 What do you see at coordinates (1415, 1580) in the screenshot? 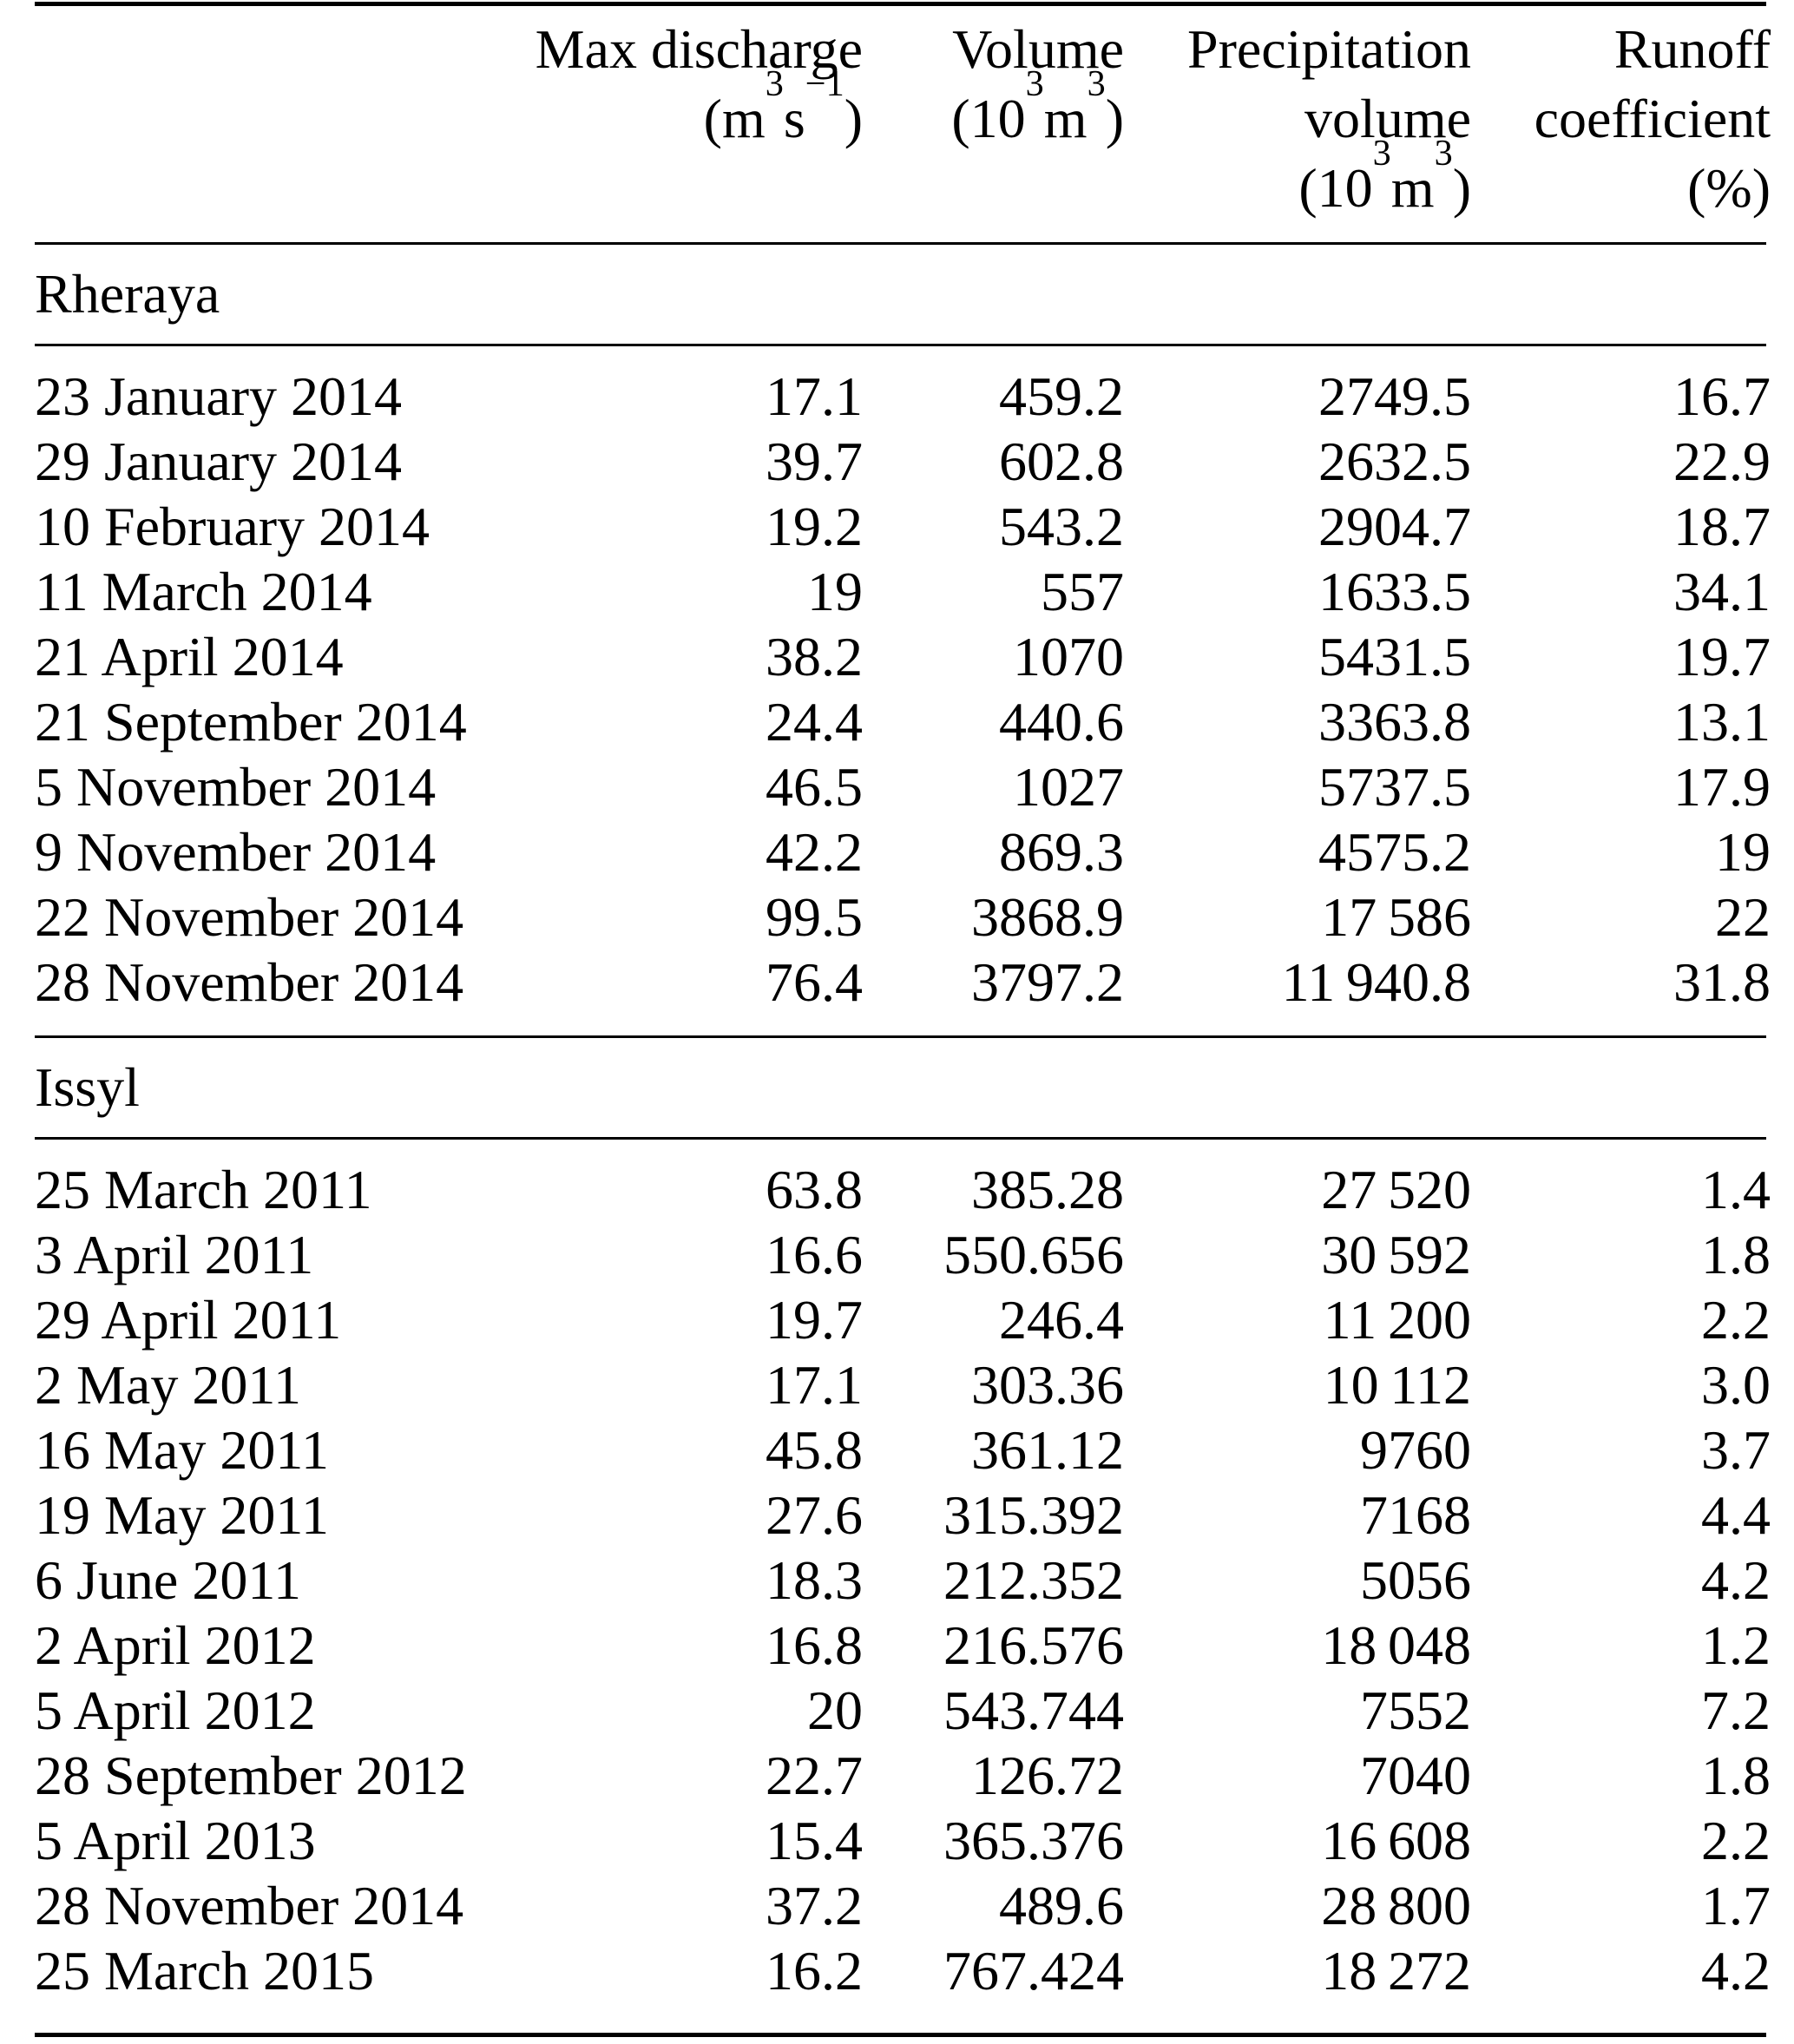
I see `precipitation-volume-cell: 5056` at bounding box center [1415, 1580].